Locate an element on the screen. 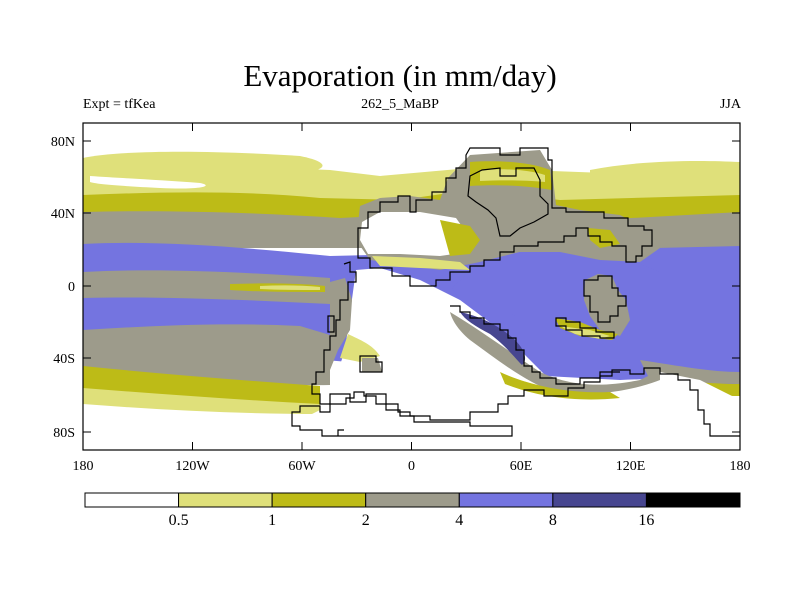 The width and height of the screenshot is (800, 600). lat-tick-label: 80S is located at coordinates (64, 433).